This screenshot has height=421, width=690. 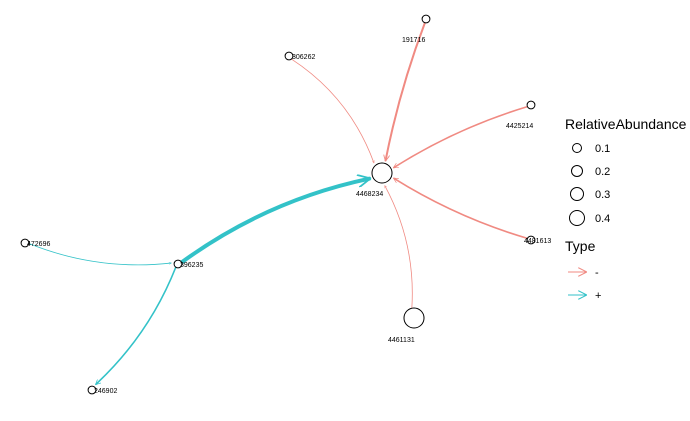 I want to click on node-label: 472696, so click(x=38, y=244).